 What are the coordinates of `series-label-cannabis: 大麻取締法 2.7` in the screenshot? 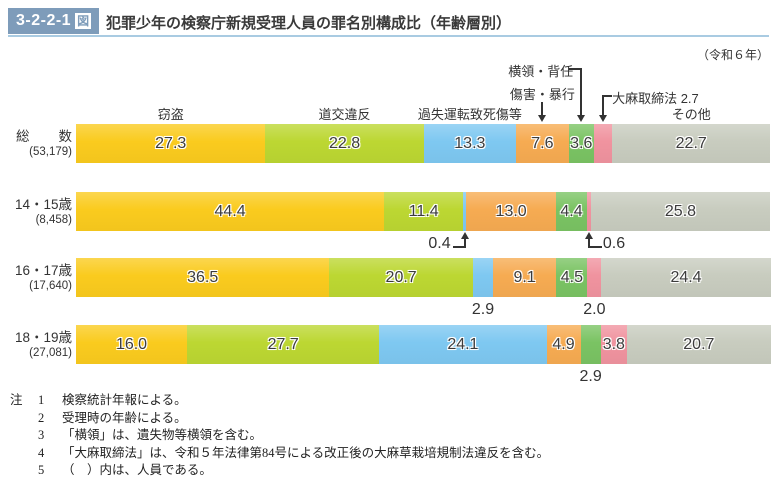 It's located at (655, 98).